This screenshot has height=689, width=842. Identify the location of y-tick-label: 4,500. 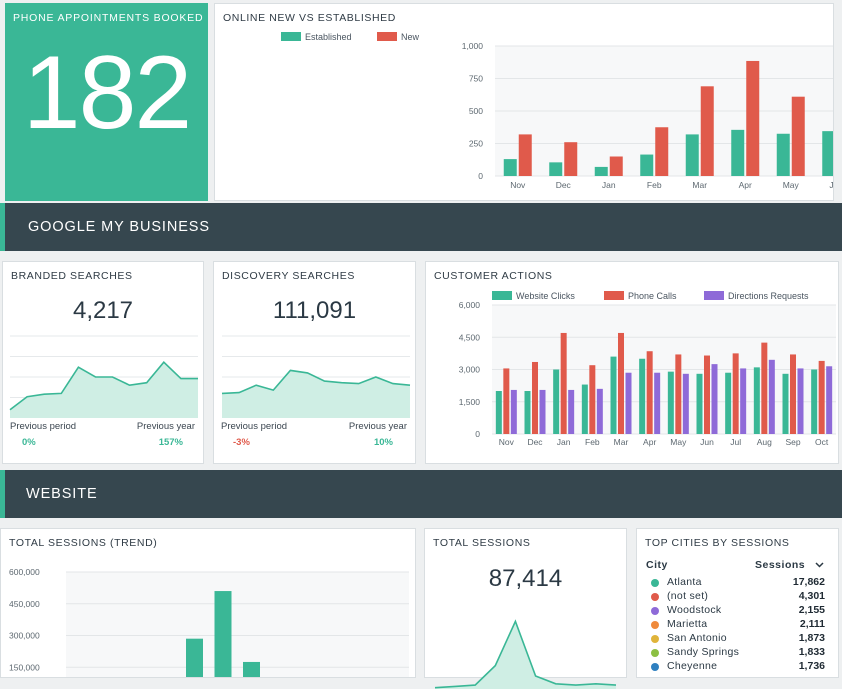
(470, 337).